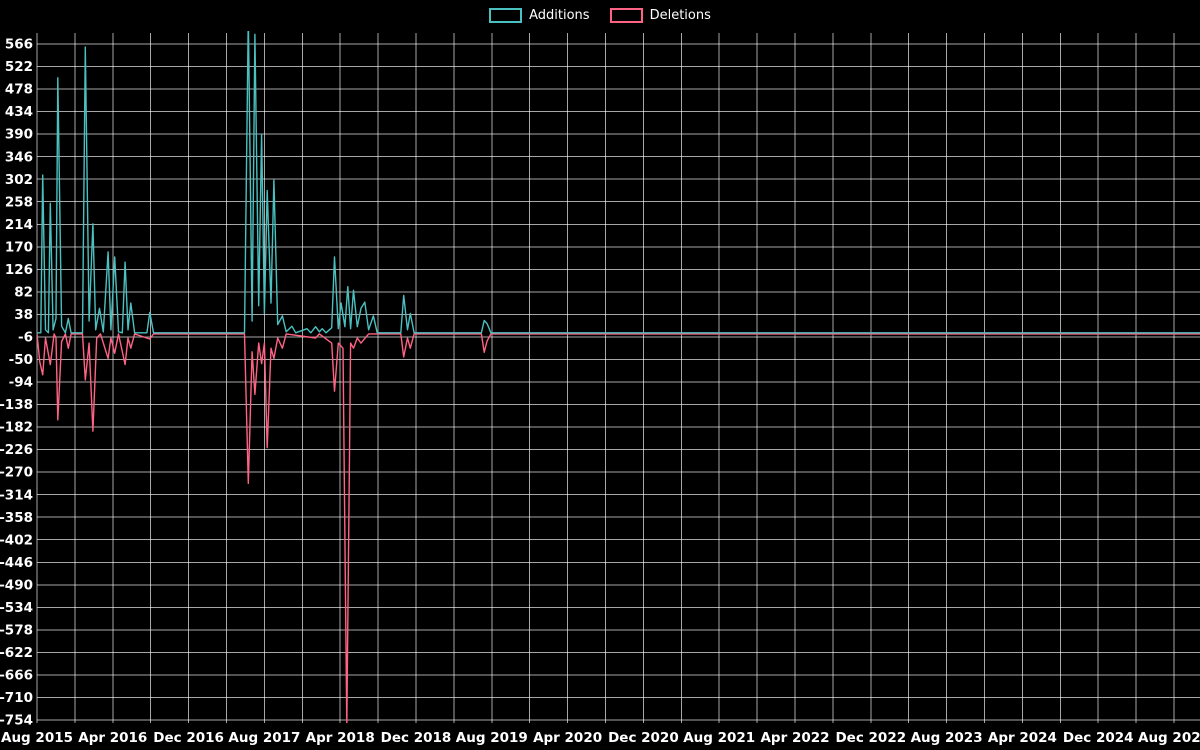 The image size is (1200, 750). Describe the element at coordinates (416, 738) in the screenshot. I see `x-tick-label: Dec 2018` at that location.